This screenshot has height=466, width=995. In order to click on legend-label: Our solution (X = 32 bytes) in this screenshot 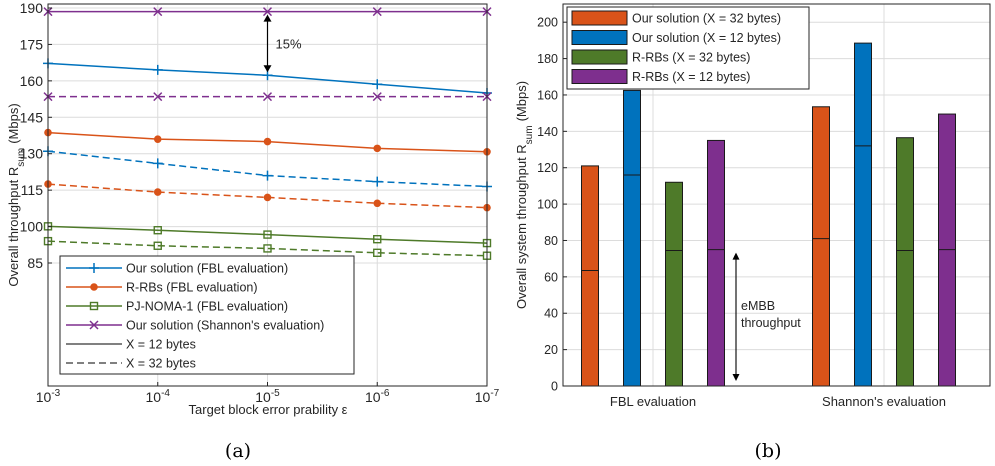, I will do `click(706, 19)`.